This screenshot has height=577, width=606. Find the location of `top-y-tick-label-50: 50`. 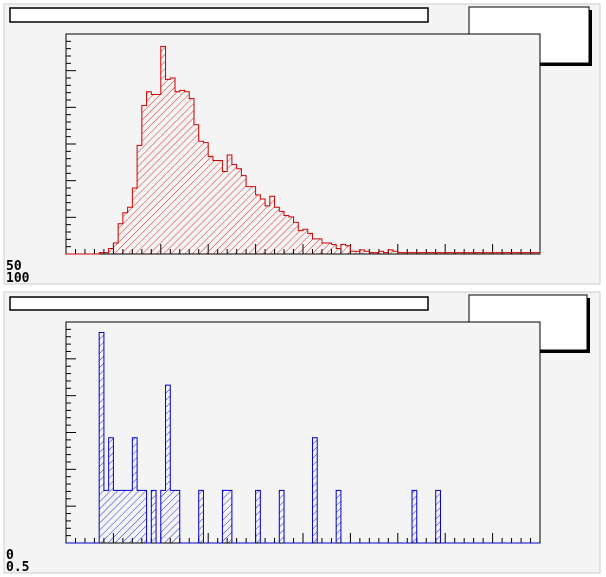

top-y-tick-label-50: 50 is located at coordinates (14, 266).